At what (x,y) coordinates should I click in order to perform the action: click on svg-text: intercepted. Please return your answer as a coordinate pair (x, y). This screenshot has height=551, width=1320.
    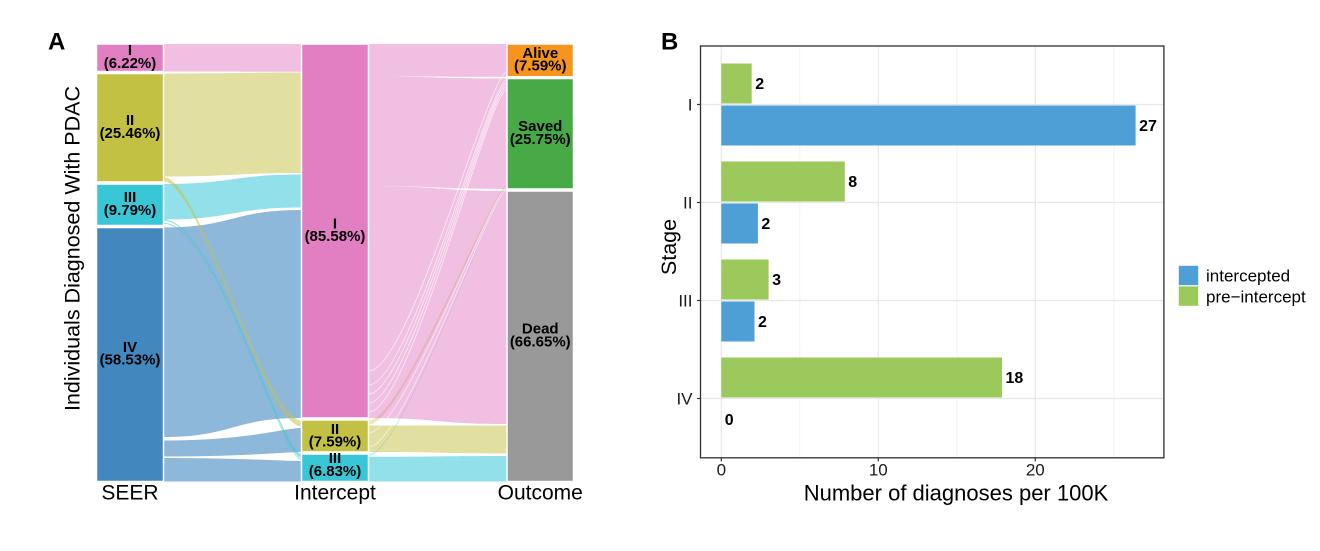
    Looking at the image, I should click on (1248, 276).